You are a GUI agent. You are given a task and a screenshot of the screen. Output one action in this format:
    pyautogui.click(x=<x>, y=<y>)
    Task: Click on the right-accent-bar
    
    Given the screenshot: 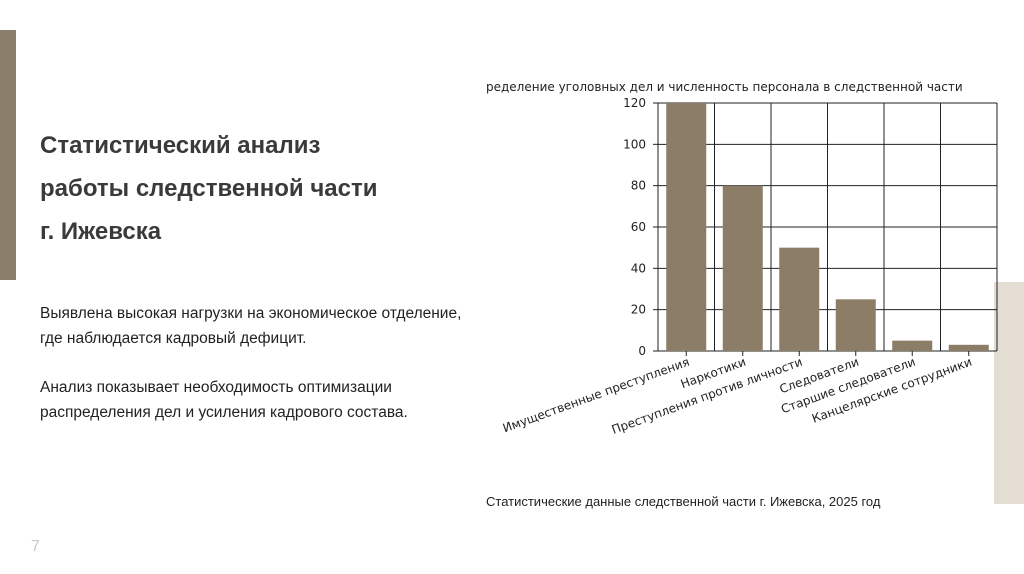 What is the action you would take?
    pyautogui.click(x=1009, y=393)
    